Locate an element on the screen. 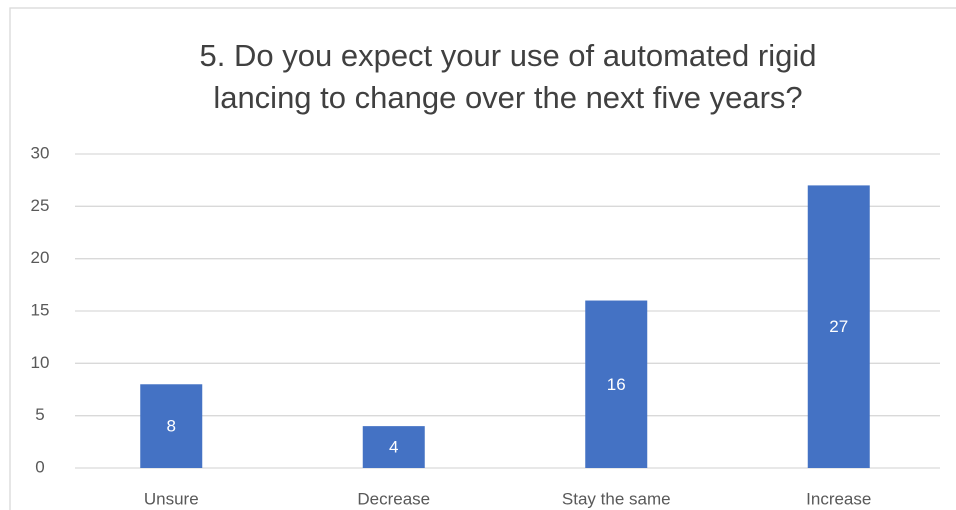  y-tick-label: 0 is located at coordinates (39, 466).